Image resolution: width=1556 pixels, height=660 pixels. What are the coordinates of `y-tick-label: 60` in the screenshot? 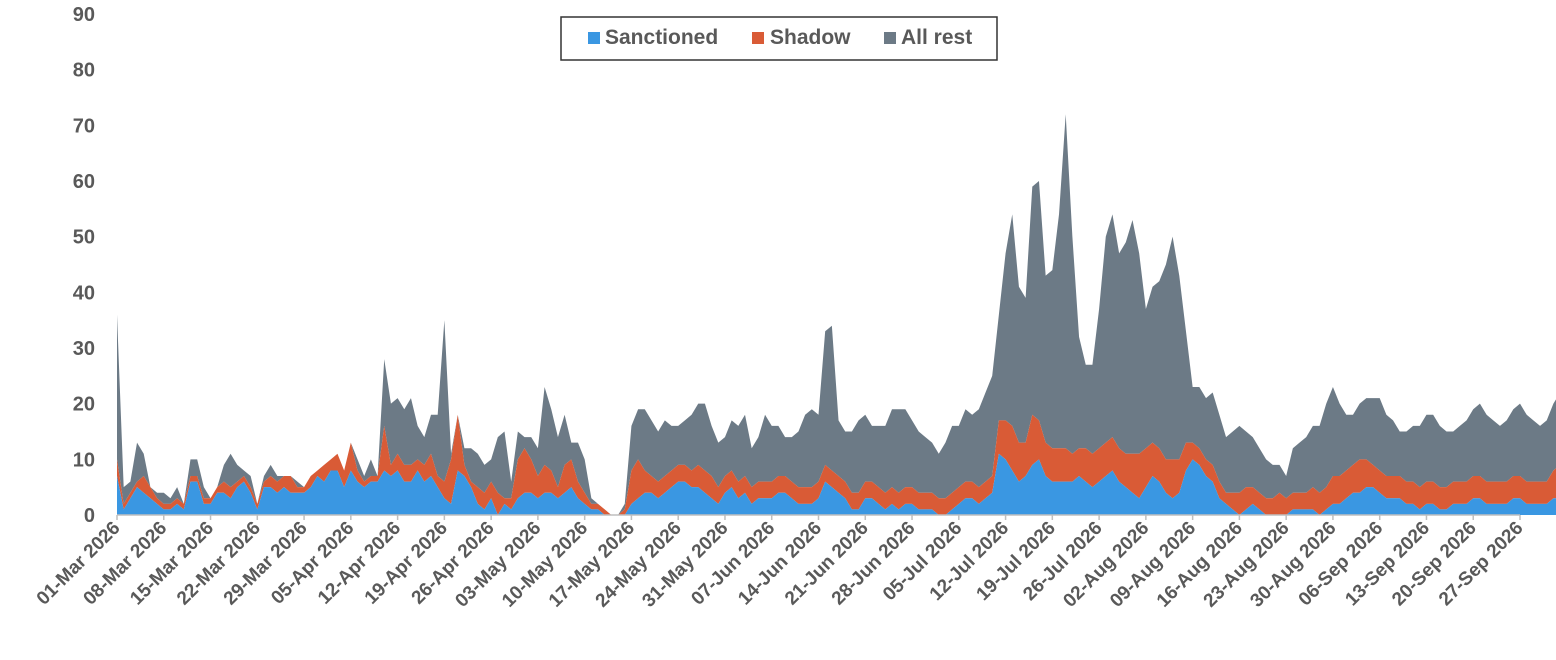 It's located at (84, 182).